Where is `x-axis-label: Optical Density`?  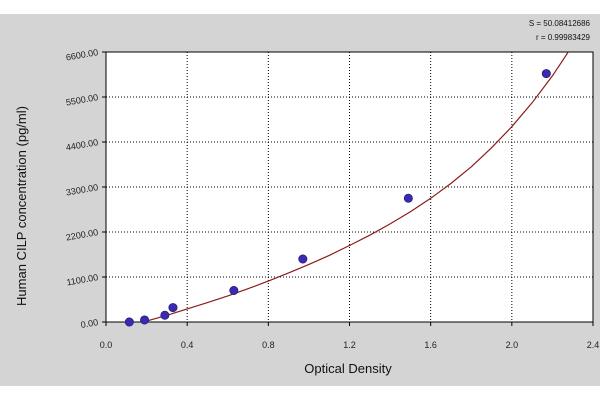 x-axis-label: Optical Density is located at coordinates (348, 368).